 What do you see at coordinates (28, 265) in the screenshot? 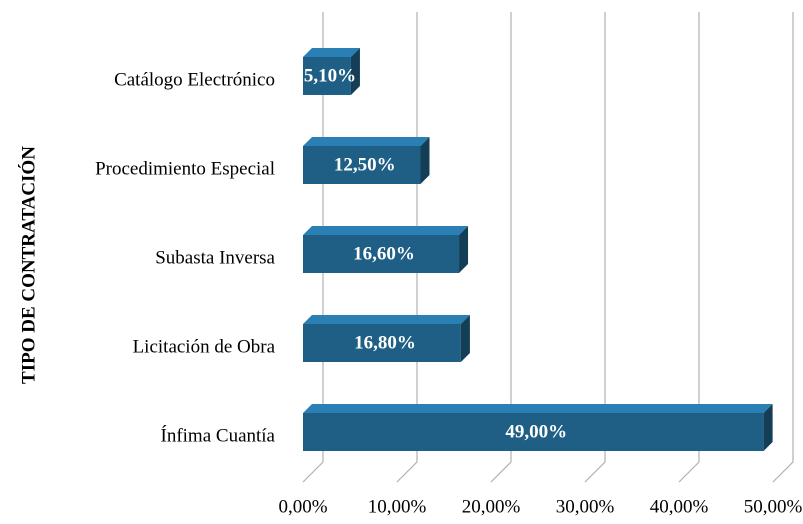
I see `y-axis-label: TIPO DE CONTRATACIÓN` at bounding box center [28, 265].